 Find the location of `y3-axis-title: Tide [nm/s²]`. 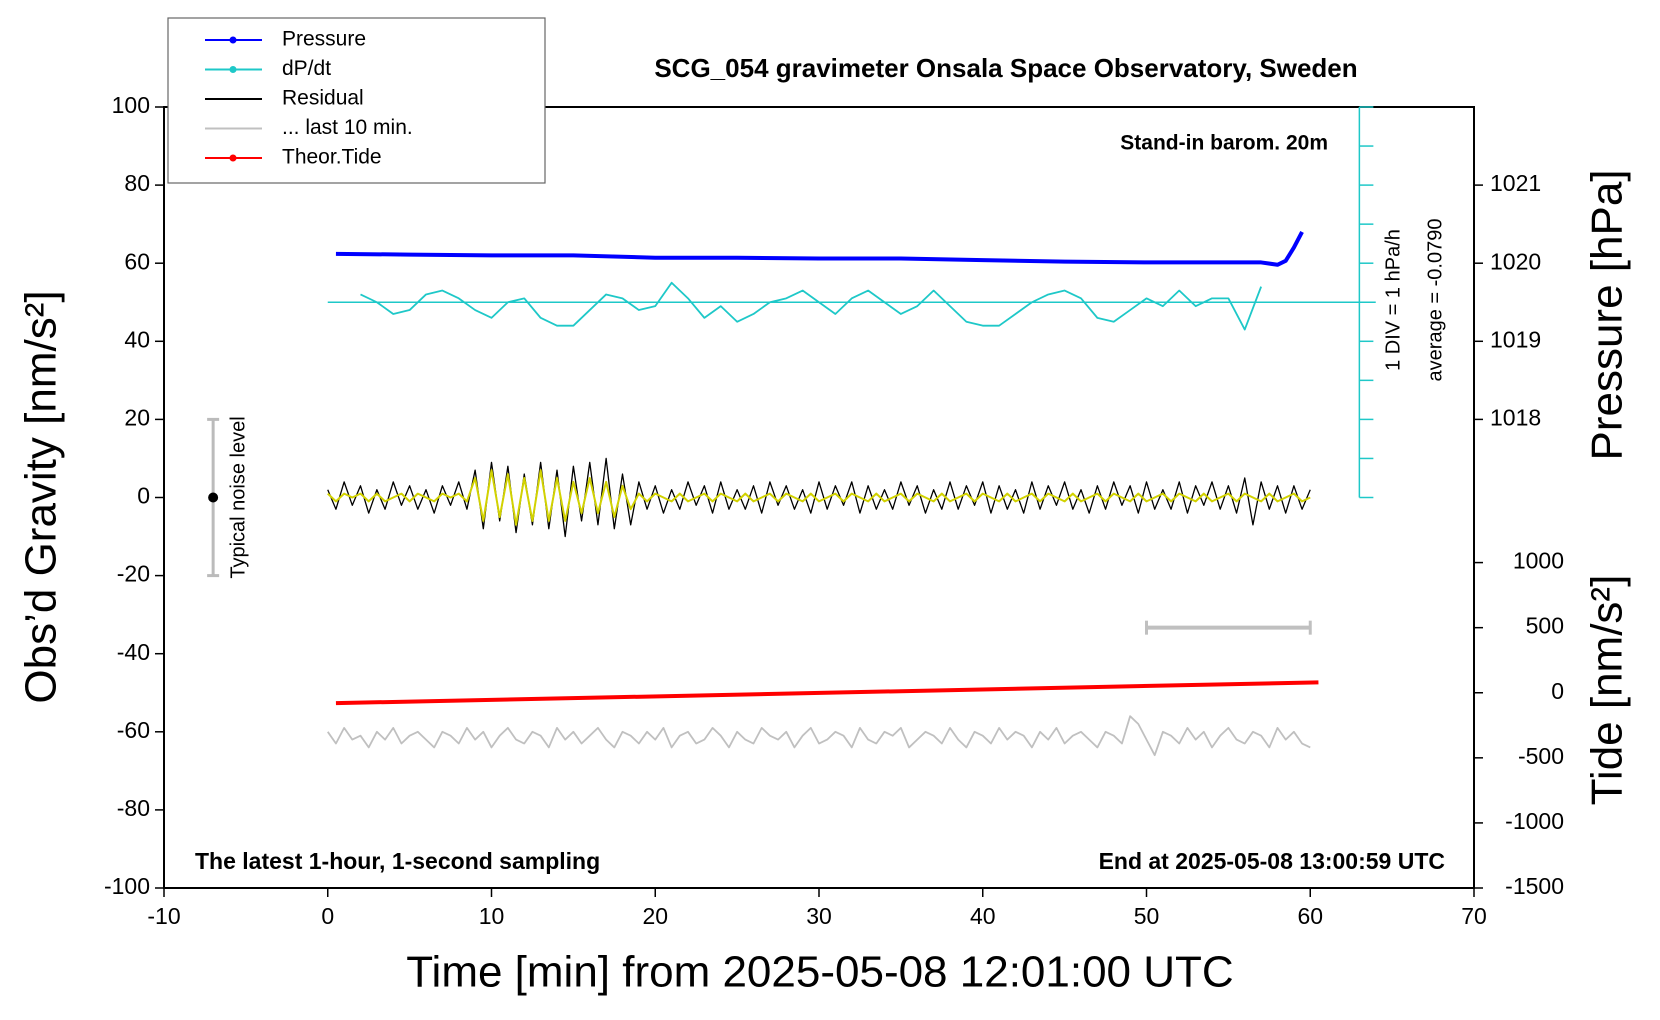

y3-axis-title: Tide [nm/s²] is located at coordinates (1607, 690).